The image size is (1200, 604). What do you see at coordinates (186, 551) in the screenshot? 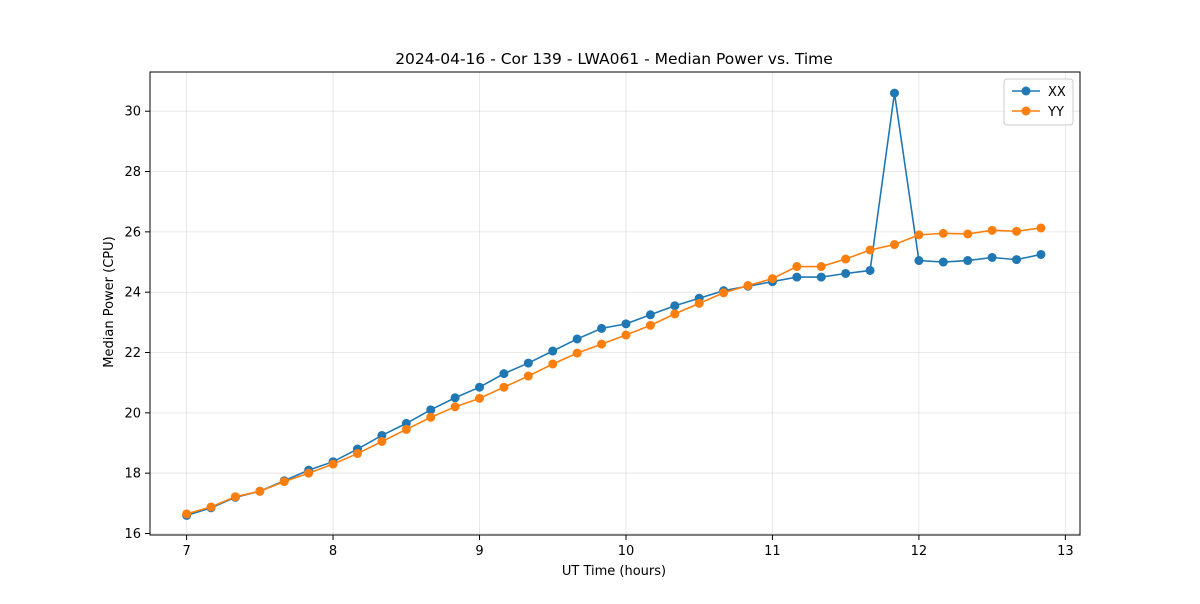
I see `x-tick-label: 7` at bounding box center [186, 551].